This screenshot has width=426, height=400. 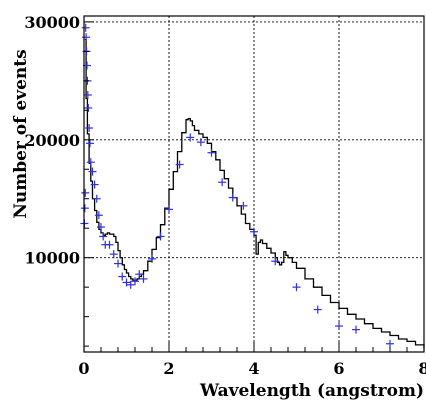 I want to click on x-tick-label: 2, so click(x=168, y=368).